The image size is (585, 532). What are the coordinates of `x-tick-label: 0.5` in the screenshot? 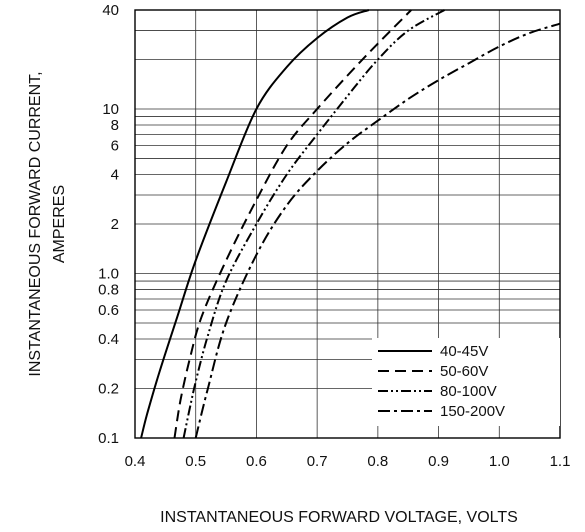 It's located at (195, 461).